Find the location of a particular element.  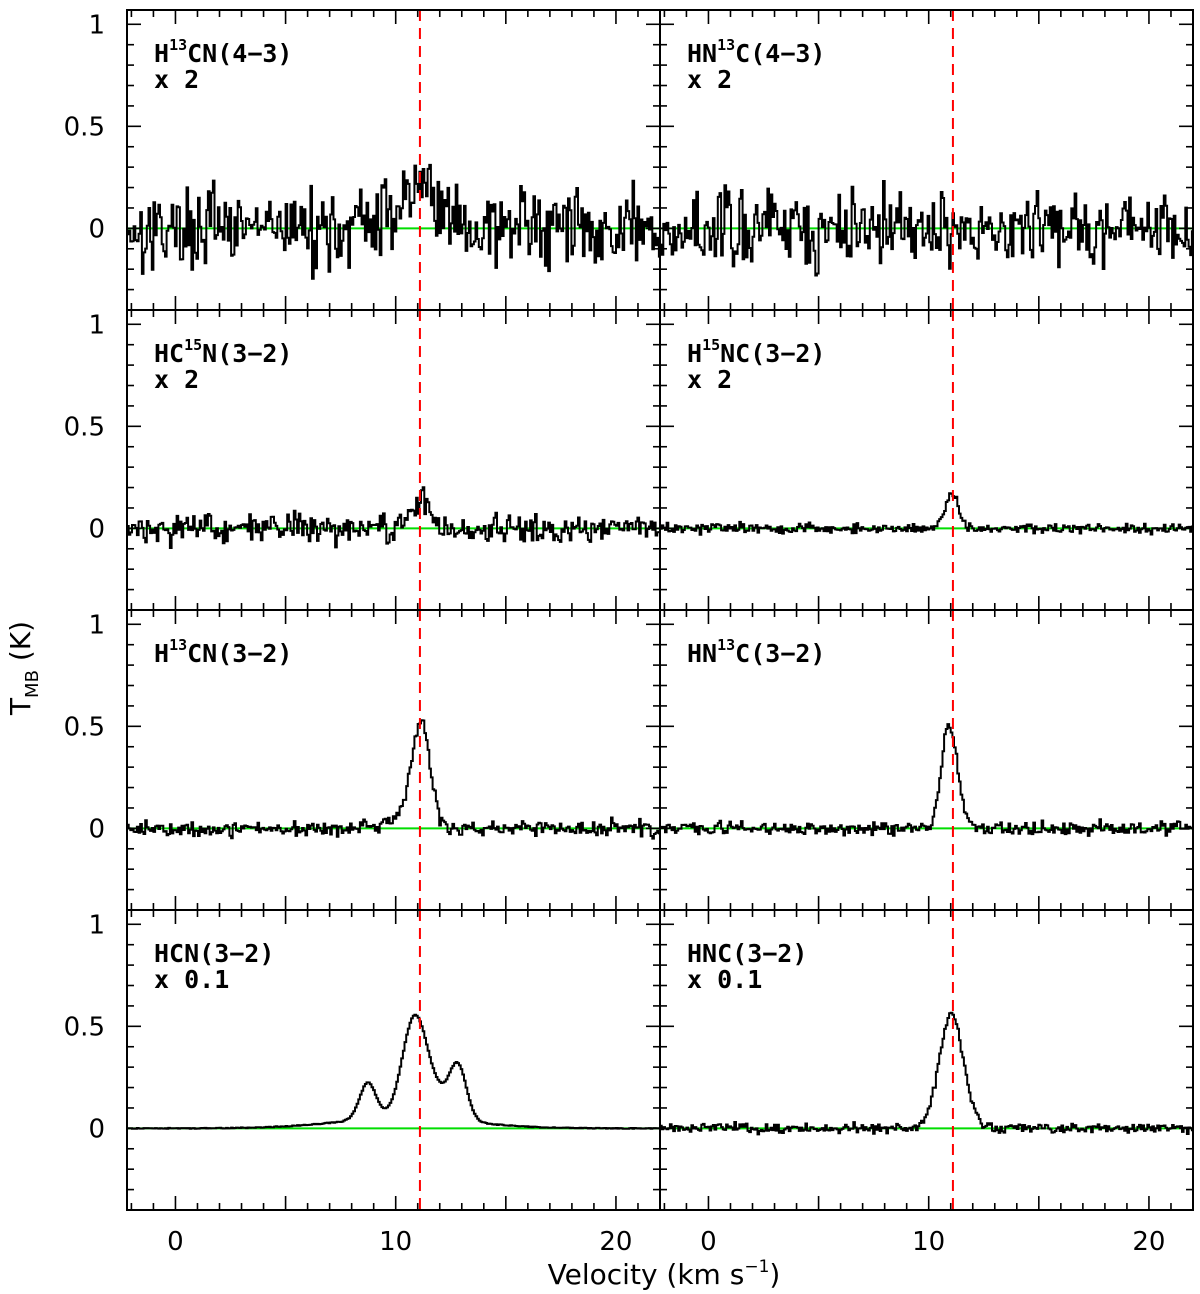

panel-species-label: H13CN(3−2) is located at coordinates (223, 652).